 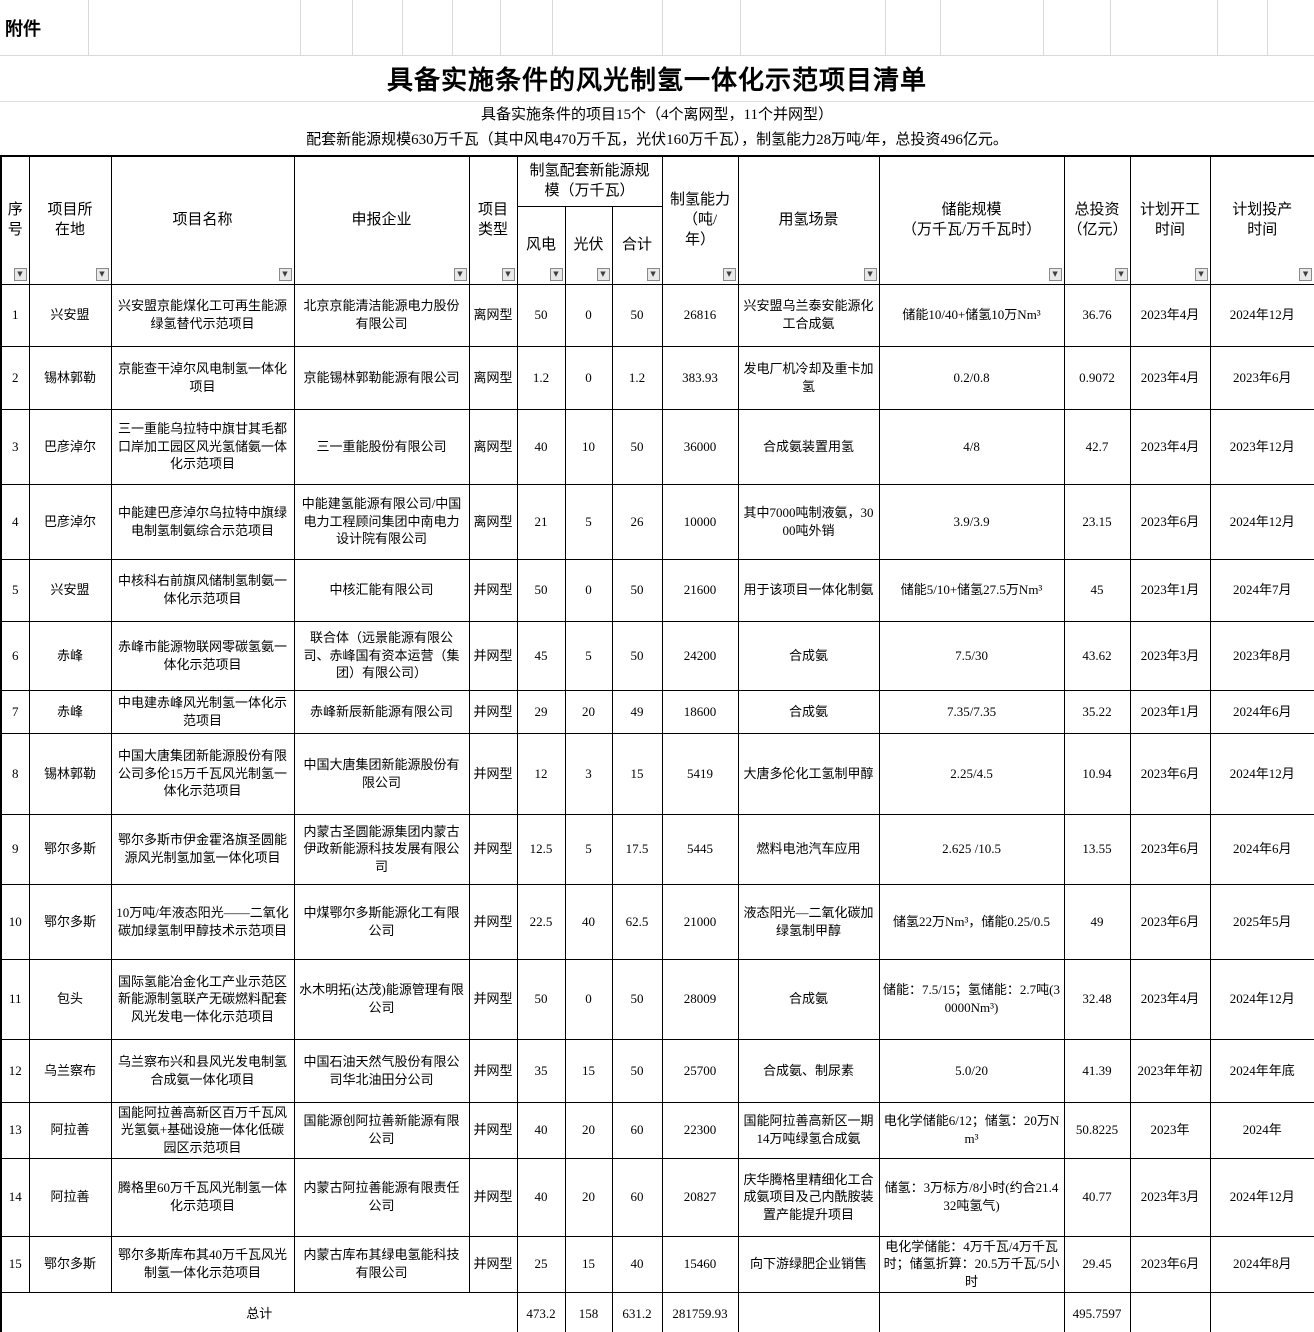 I want to click on col-header-total: 合计 ▼, so click(x=637, y=245).